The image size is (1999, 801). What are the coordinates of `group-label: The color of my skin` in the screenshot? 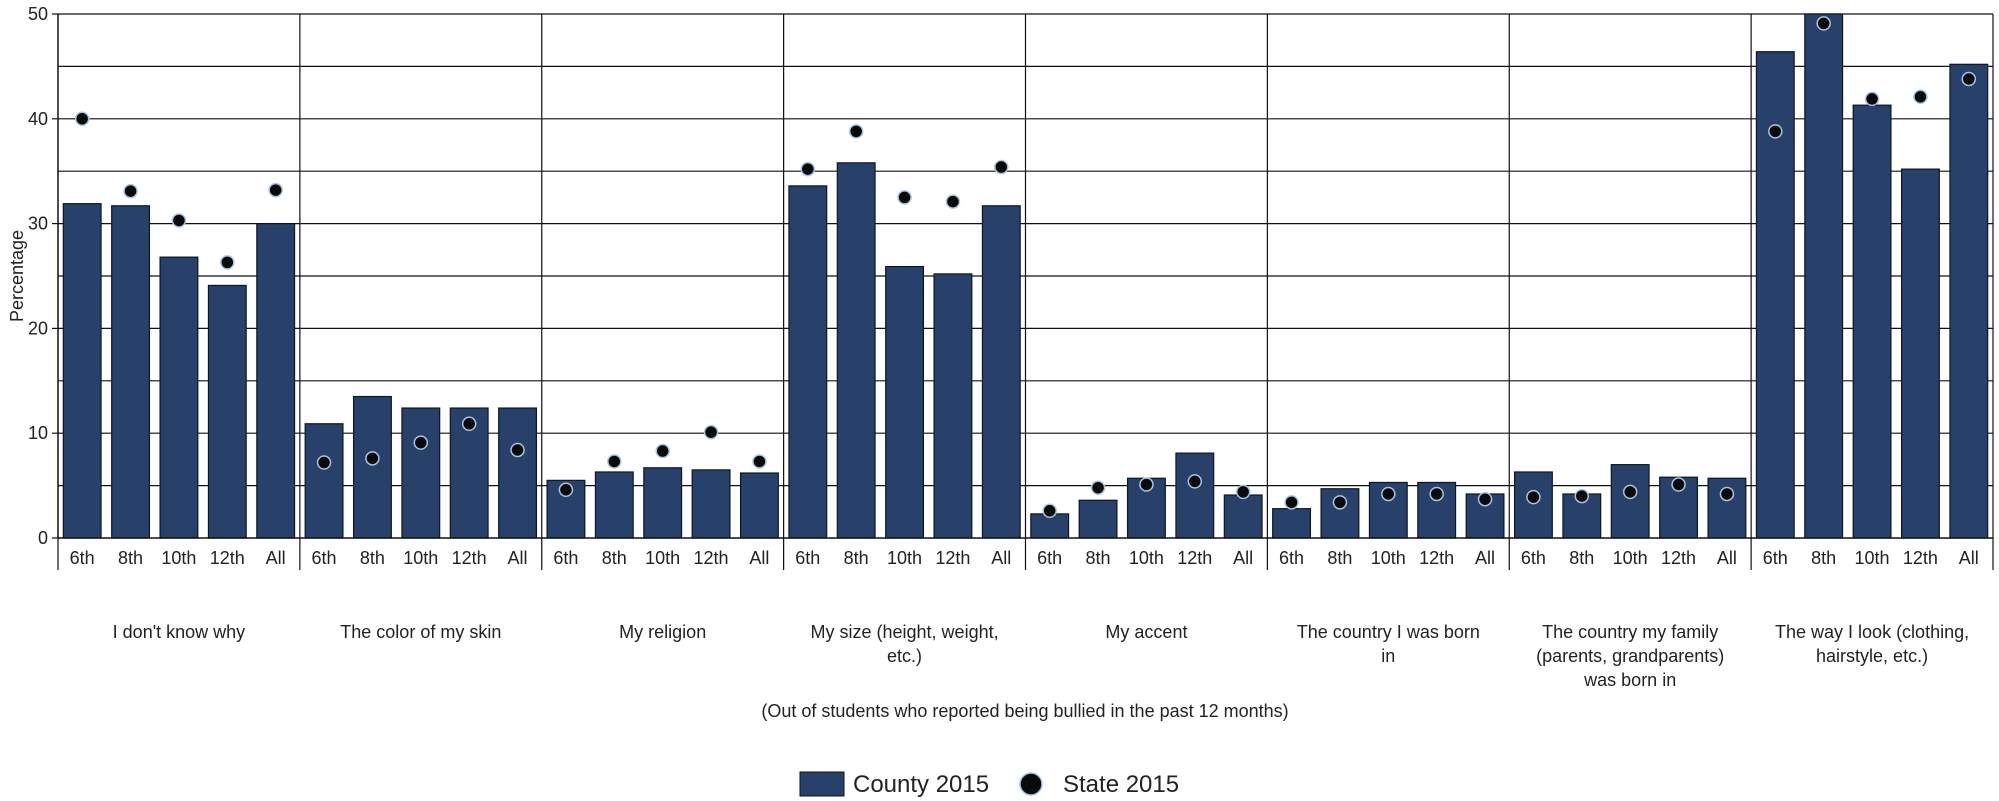 It's located at (420, 632).